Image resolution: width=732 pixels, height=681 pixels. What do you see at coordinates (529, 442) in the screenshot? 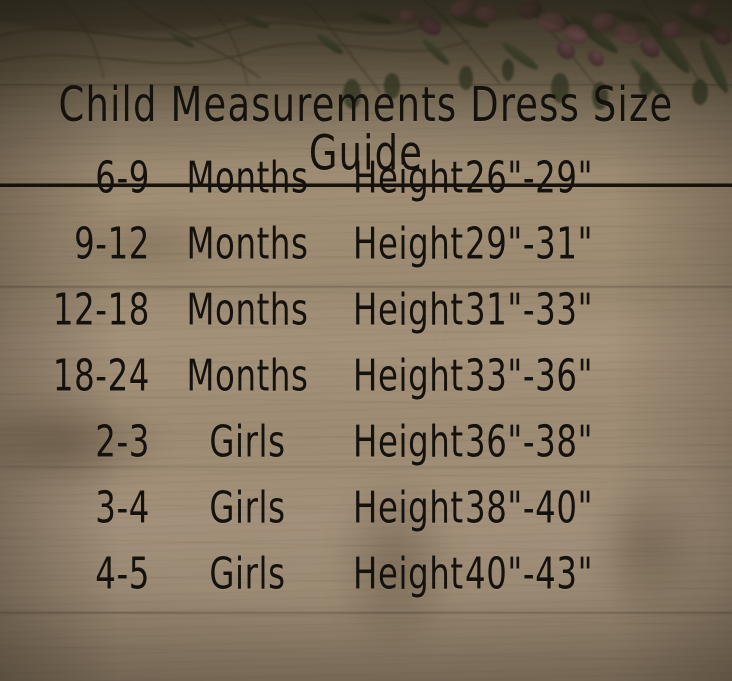
I see `row-range: 36"-38"` at bounding box center [529, 442].